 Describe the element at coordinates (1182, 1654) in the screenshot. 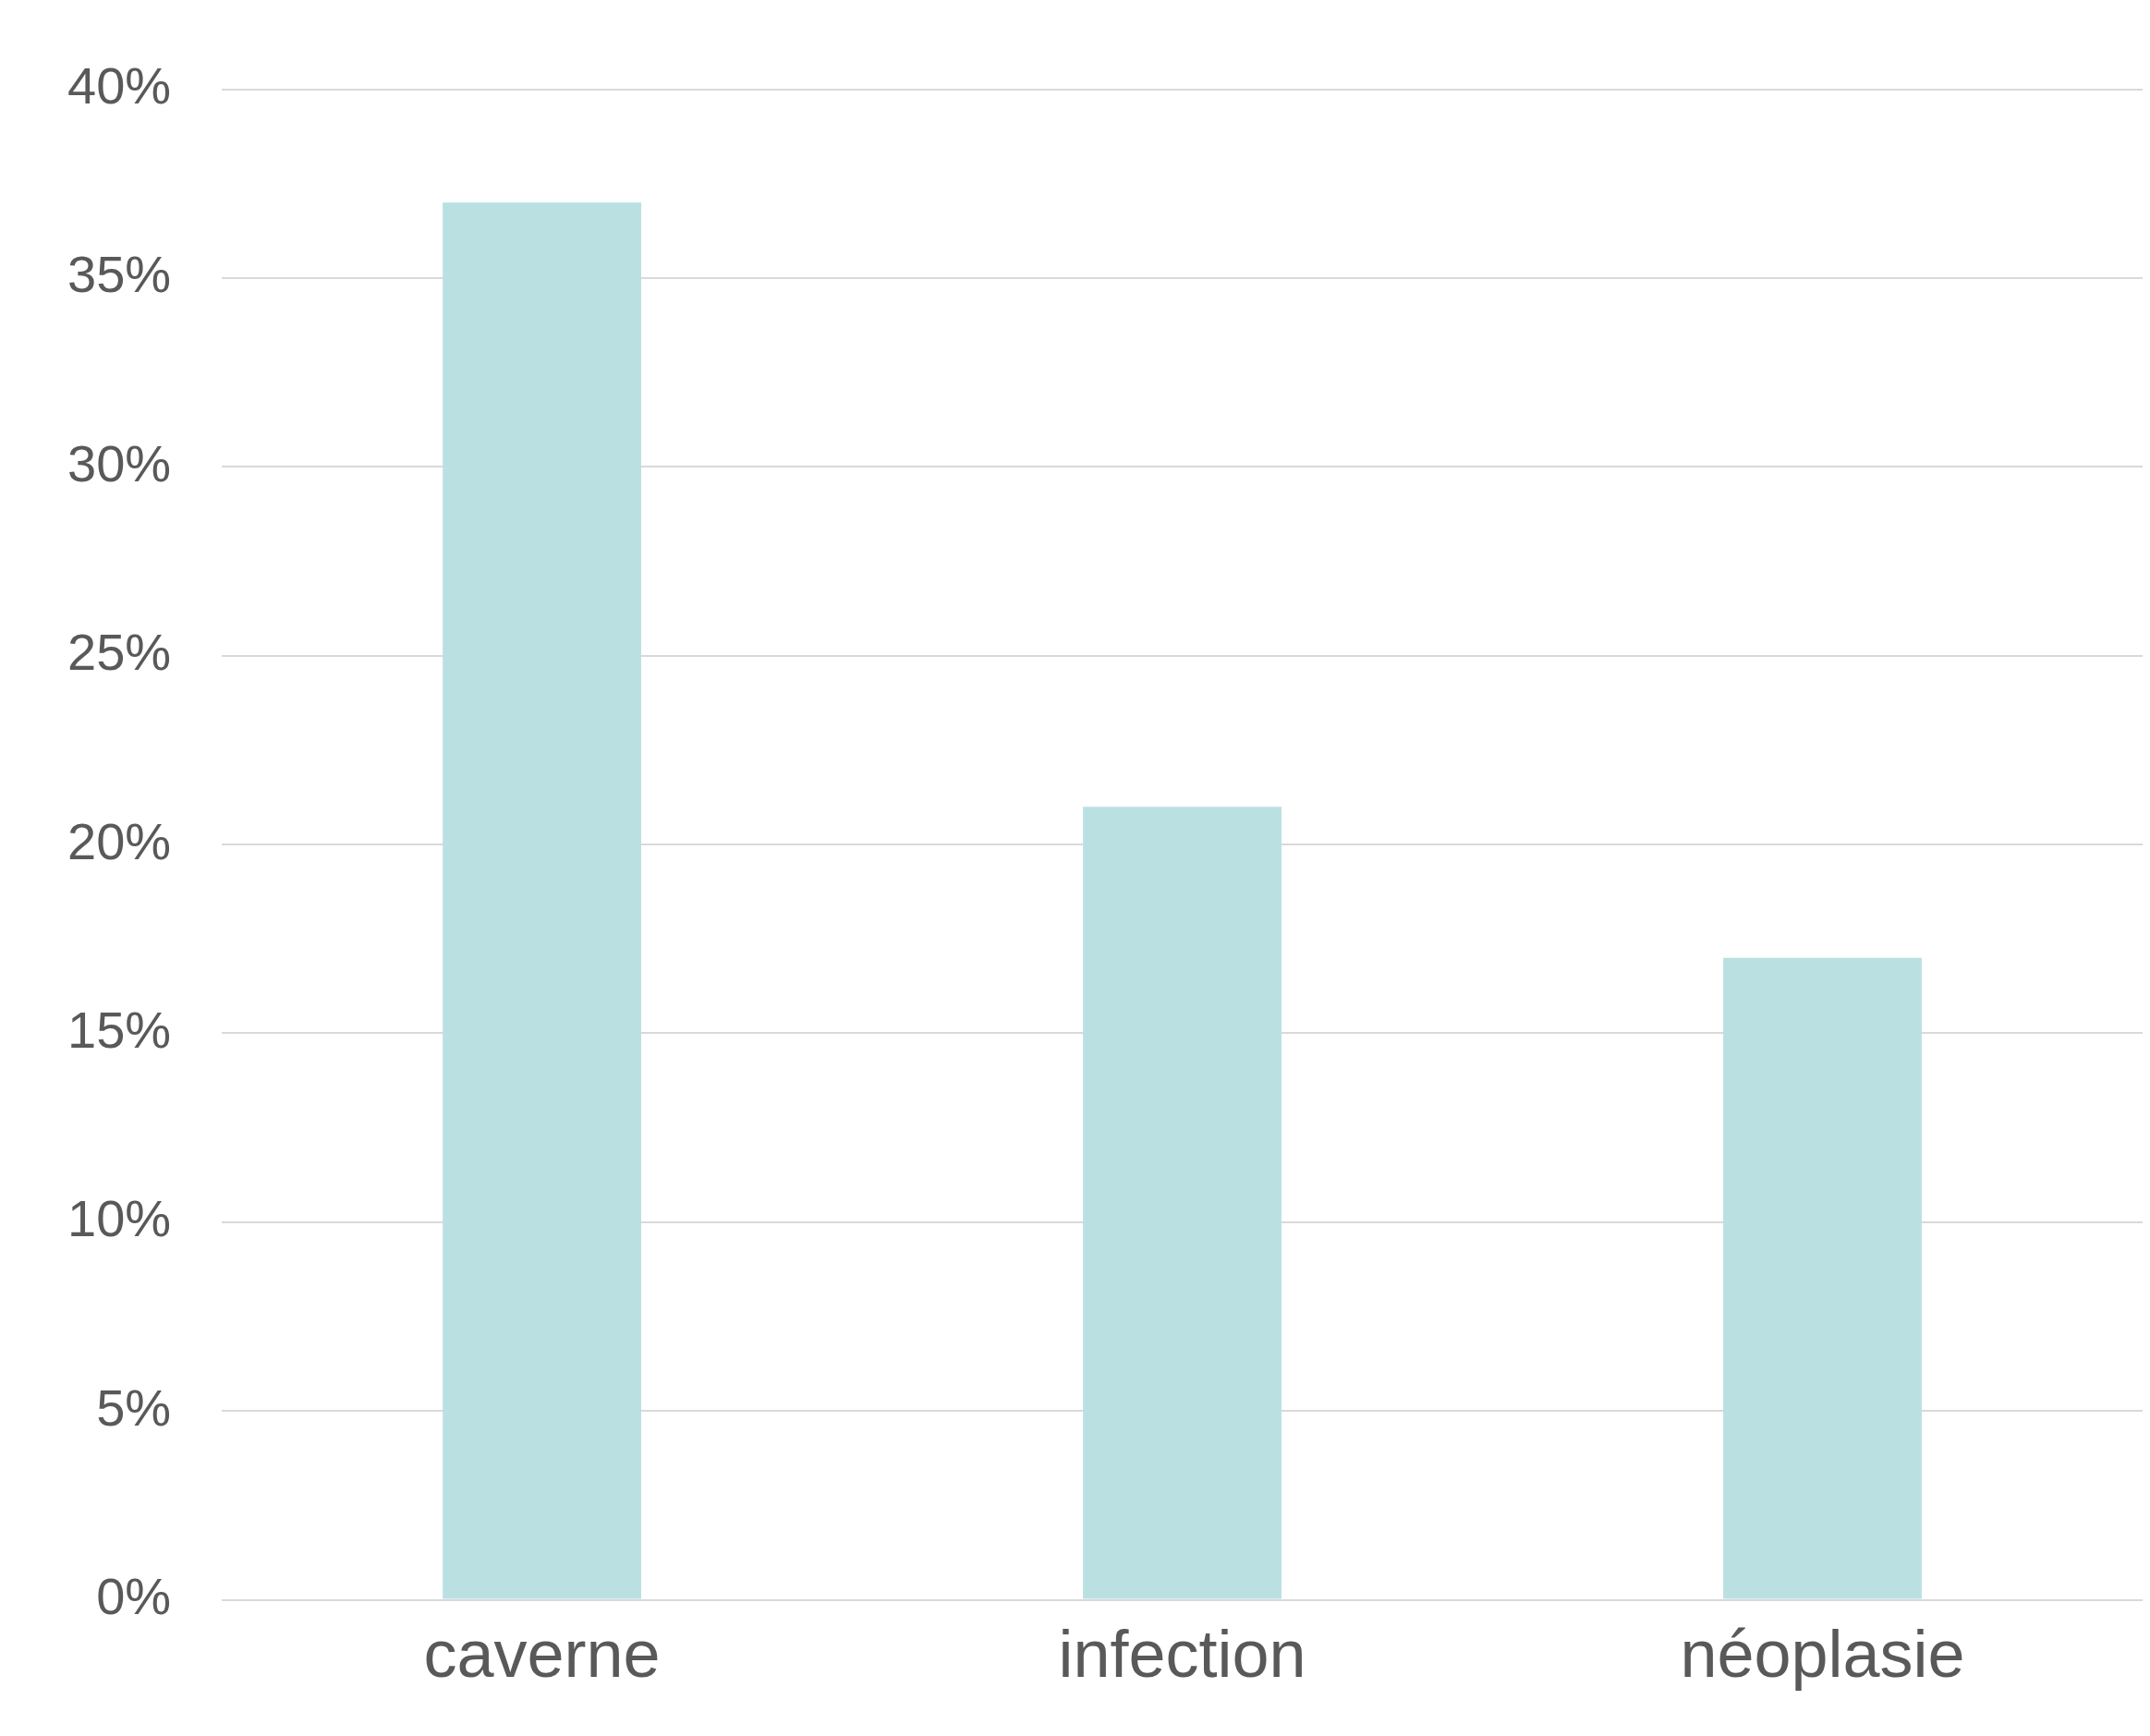

I see `x-tick-label: infection` at that location.